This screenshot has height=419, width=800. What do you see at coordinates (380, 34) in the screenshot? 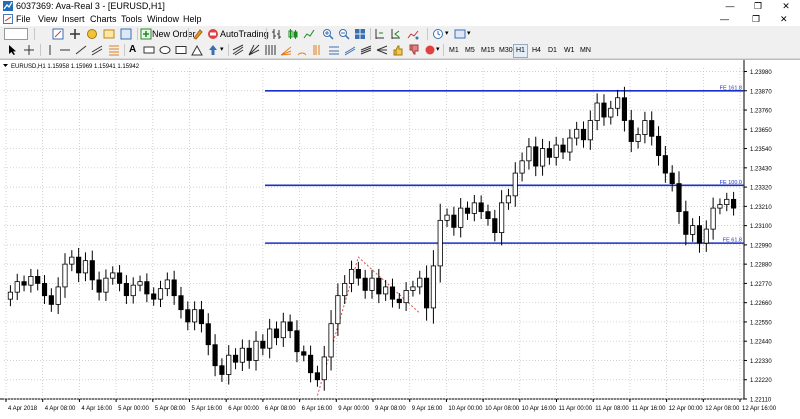
I see `chart-shift-icon` at bounding box center [380, 34].